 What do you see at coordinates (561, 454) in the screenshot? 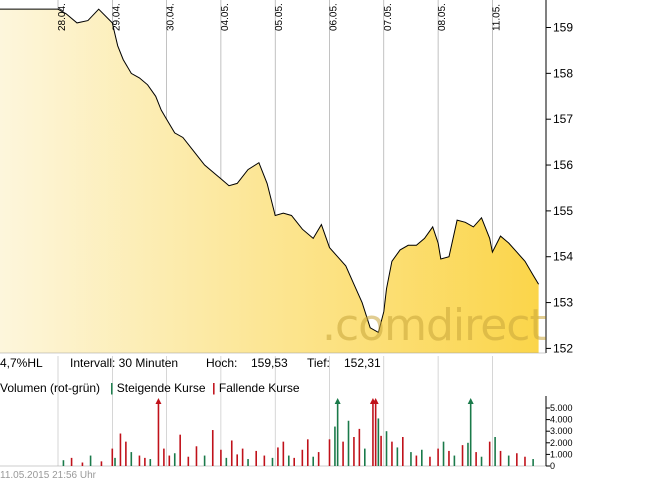
I see `volume-y-tick-label: 1.000` at bounding box center [561, 454].